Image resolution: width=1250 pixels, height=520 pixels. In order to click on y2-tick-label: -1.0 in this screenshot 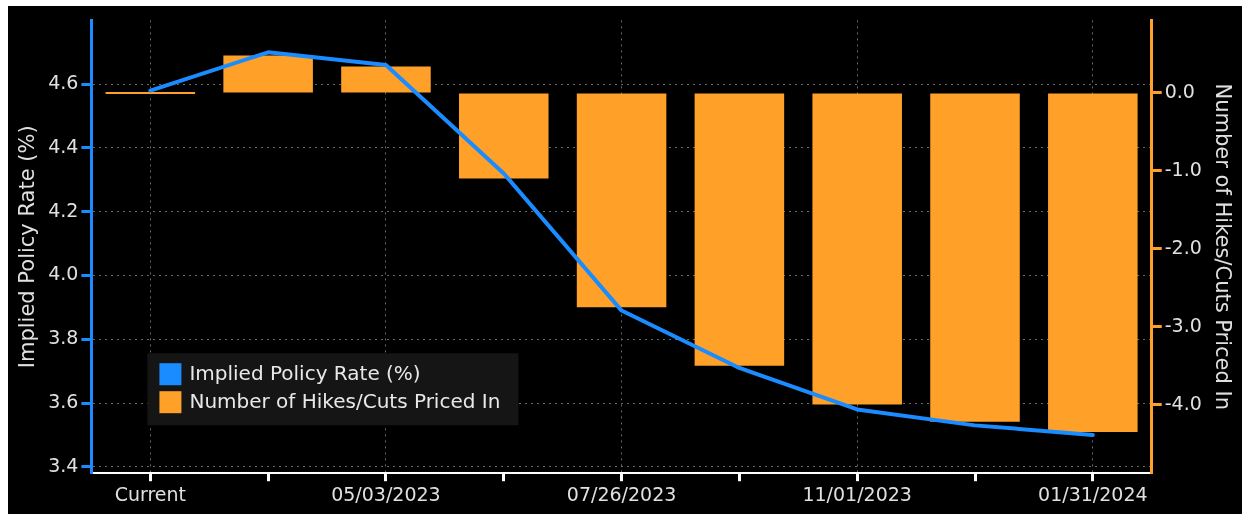, I will do `click(1183, 168)`.